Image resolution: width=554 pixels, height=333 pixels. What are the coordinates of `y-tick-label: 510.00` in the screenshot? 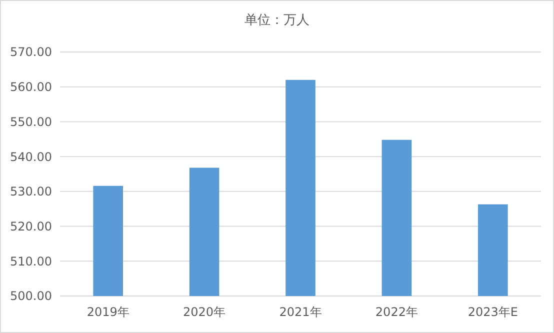 It's located at (31, 261).